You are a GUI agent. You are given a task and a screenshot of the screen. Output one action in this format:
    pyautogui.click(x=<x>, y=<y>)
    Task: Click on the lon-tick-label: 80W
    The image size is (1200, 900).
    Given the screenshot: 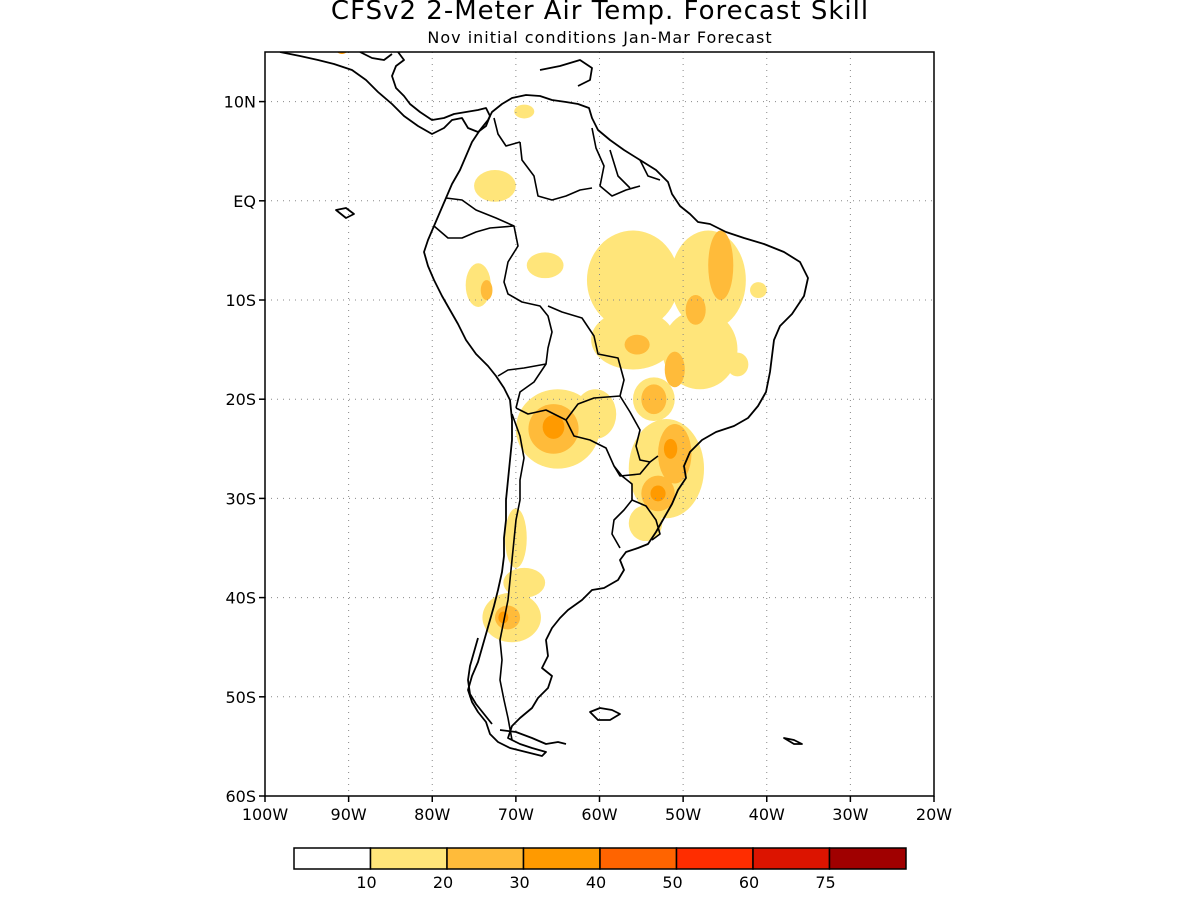 What is the action you would take?
    pyautogui.click(x=432, y=814)
    